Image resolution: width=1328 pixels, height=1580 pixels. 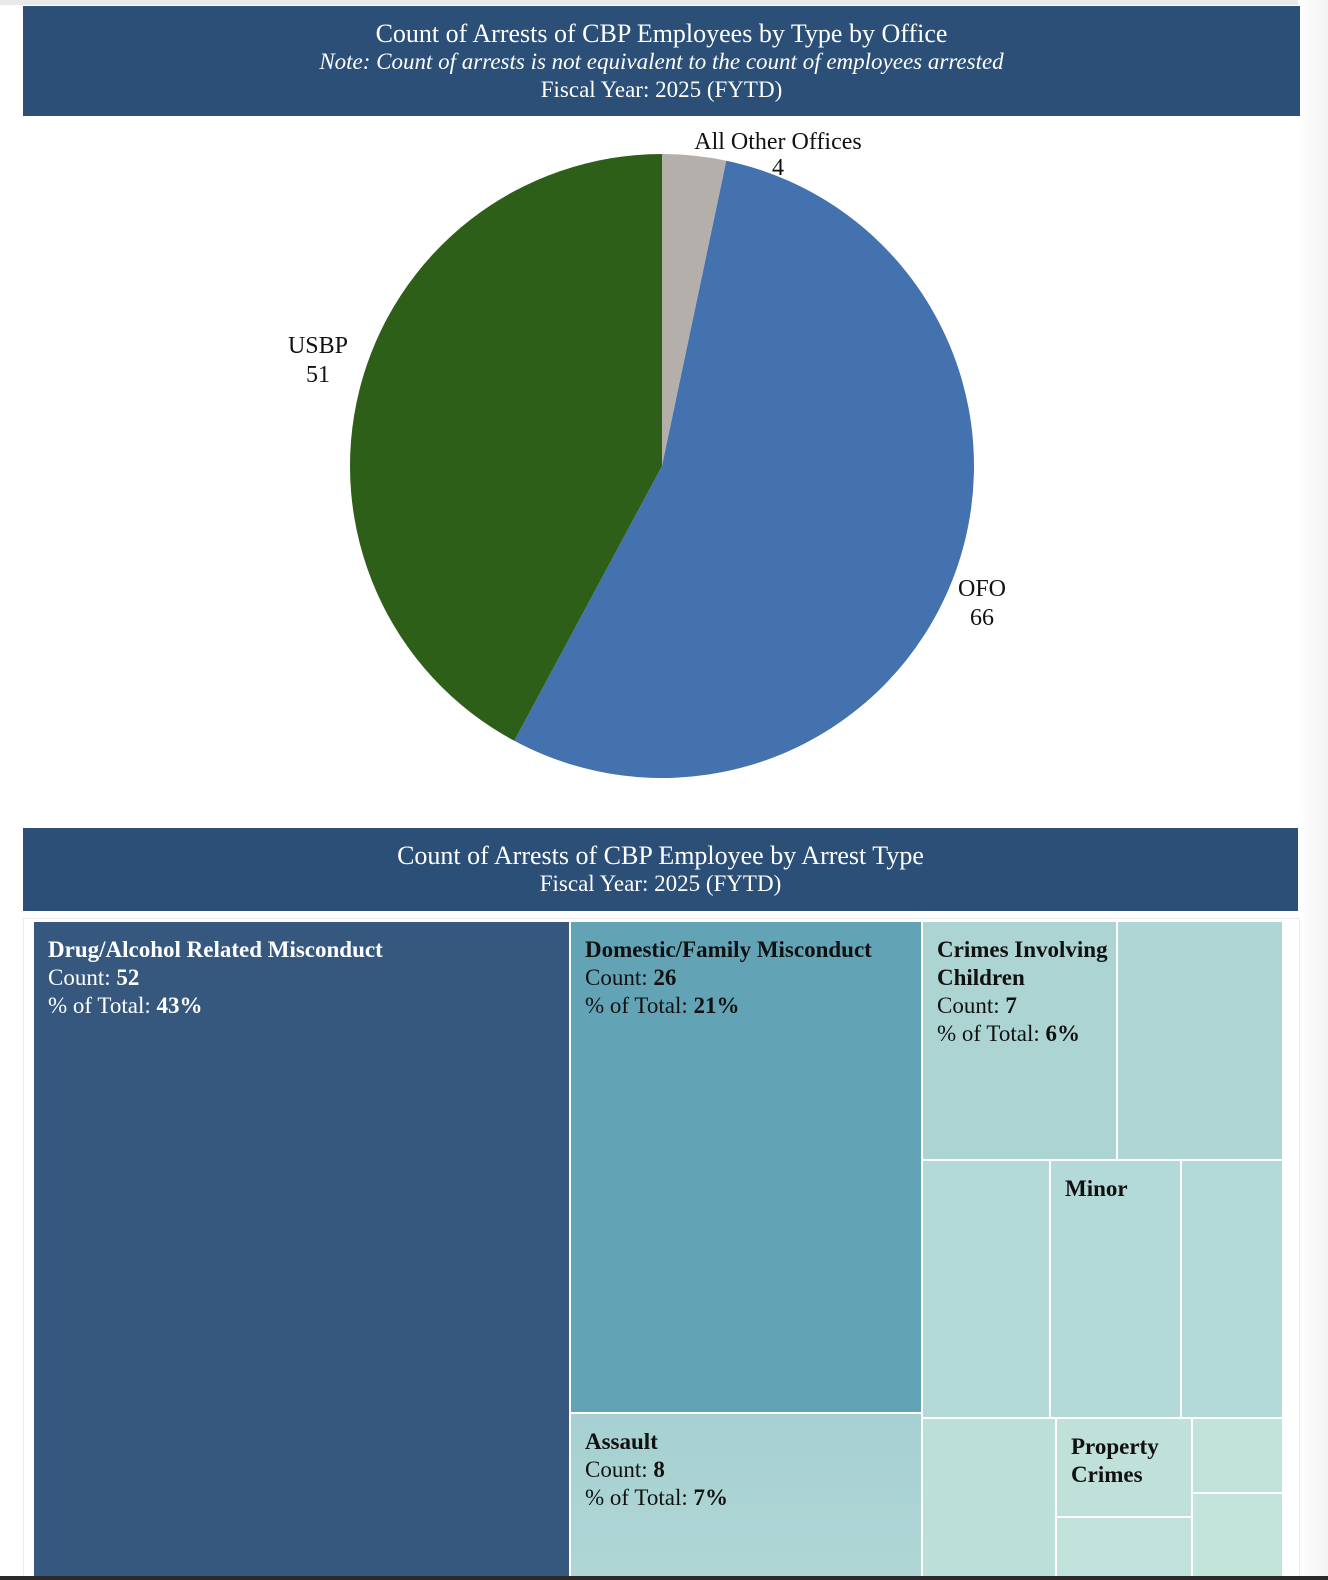 What do you see at coordinates (728, 949) in the screenshot?
I see `tile-name: Domestic/Family Misconduct` at bounding box center [728, 949].